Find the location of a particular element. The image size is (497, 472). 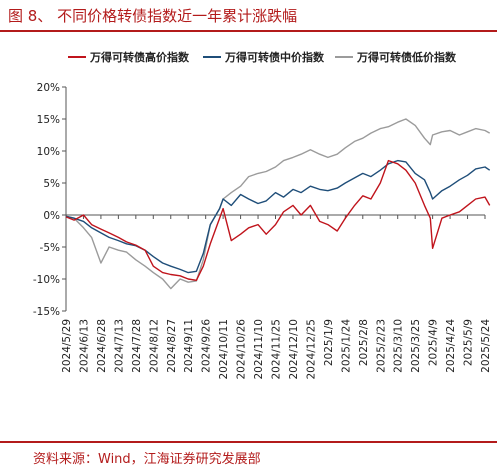

x-tick-label: 2024/12/25 is located at coordinates (311, 349).